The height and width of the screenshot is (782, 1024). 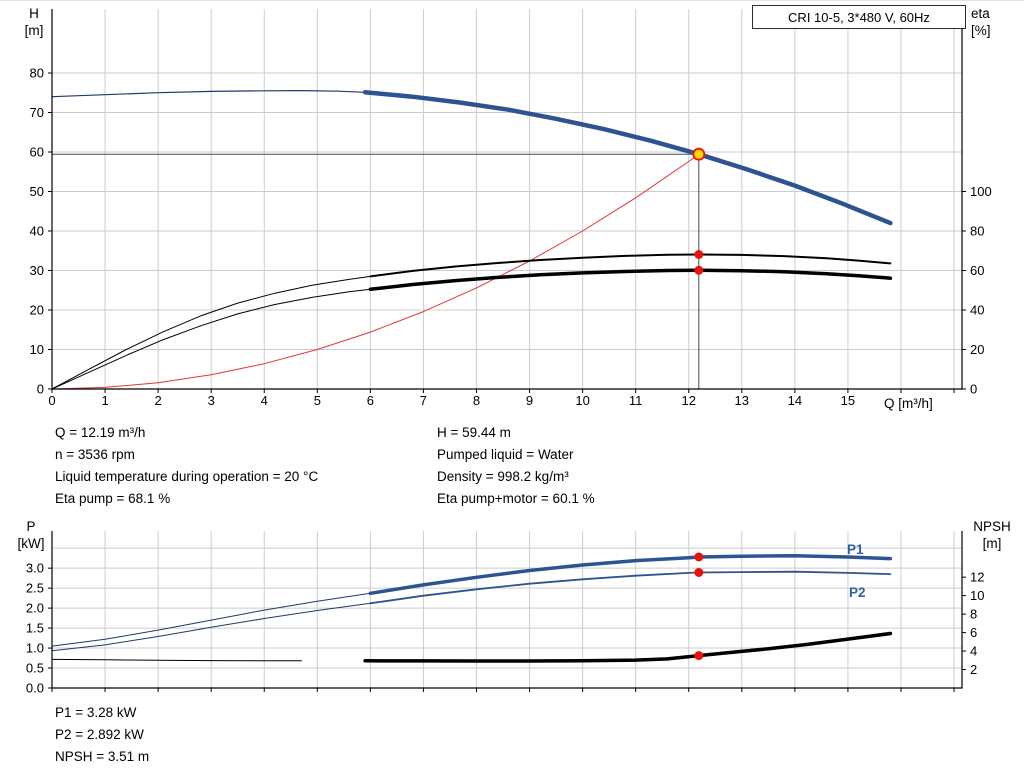 What do you see at coordinates (102, 735) in the screenshot?
I see `power-readout: P1 = 3.28 kW P2 = 2.892 kW NPSH = 3.51 m` at bounding box center [102, 735].